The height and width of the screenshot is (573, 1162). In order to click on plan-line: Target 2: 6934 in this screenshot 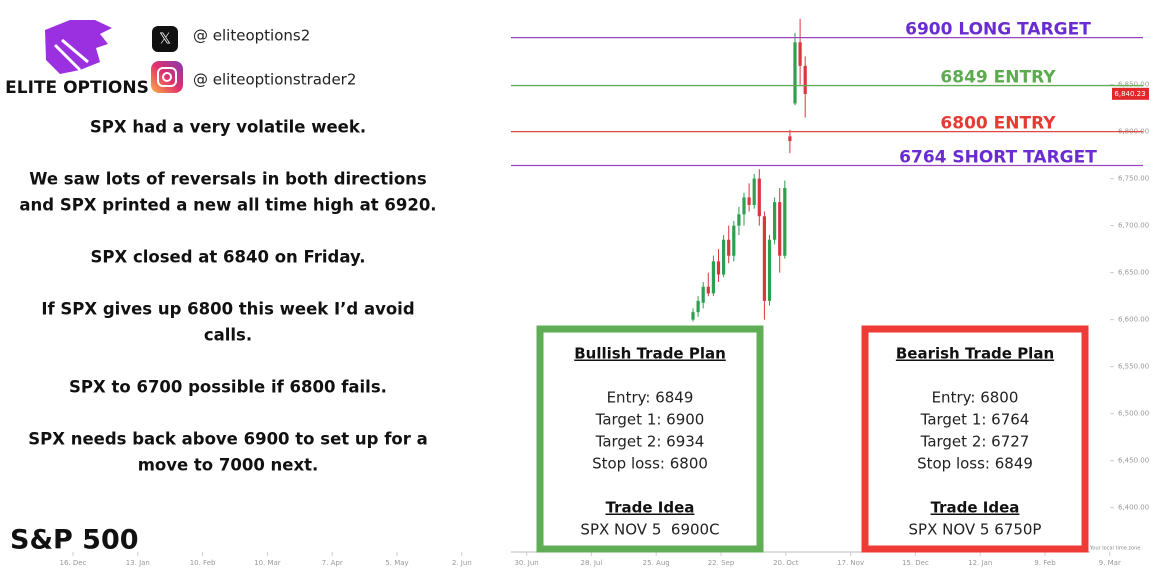, I will do `click(650, 442)`.